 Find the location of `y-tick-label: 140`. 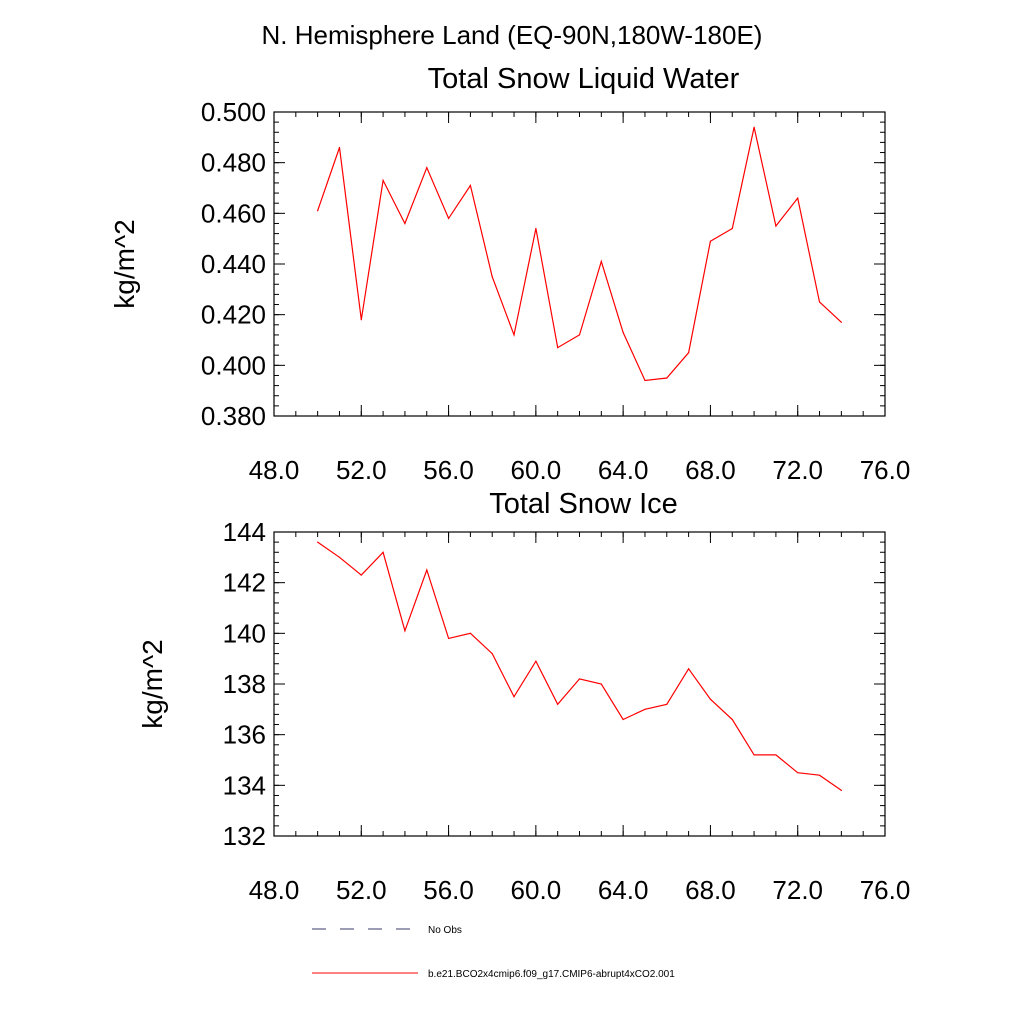

y-tick-label: 140 is located at coordinates (244, 633).